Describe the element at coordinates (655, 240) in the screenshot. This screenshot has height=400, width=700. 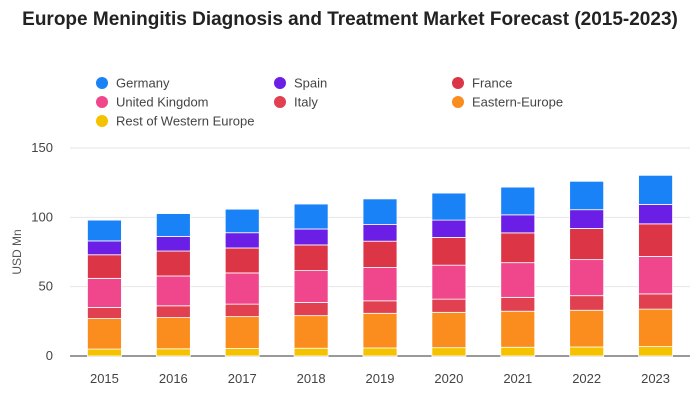
I see `bar-segment-france-2023` at that location.